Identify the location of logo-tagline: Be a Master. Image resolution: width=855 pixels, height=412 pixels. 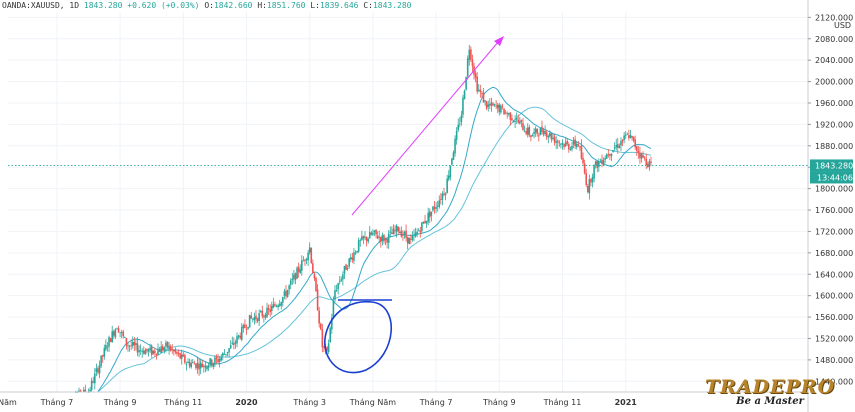
(770, 401).